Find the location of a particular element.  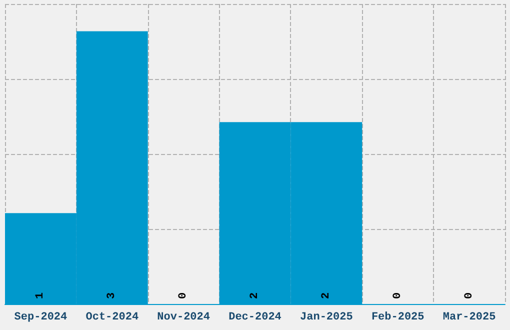

x-tick-label: Feb-2025 is located at coordinates (398, 318).